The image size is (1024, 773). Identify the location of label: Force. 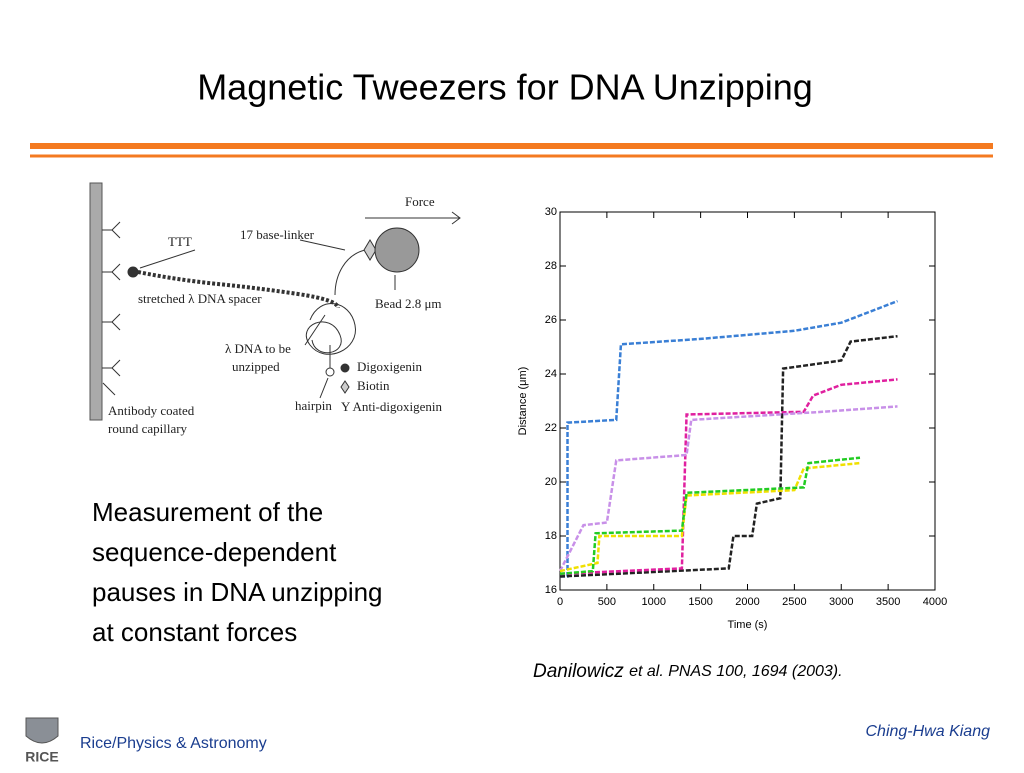
(420, 201).